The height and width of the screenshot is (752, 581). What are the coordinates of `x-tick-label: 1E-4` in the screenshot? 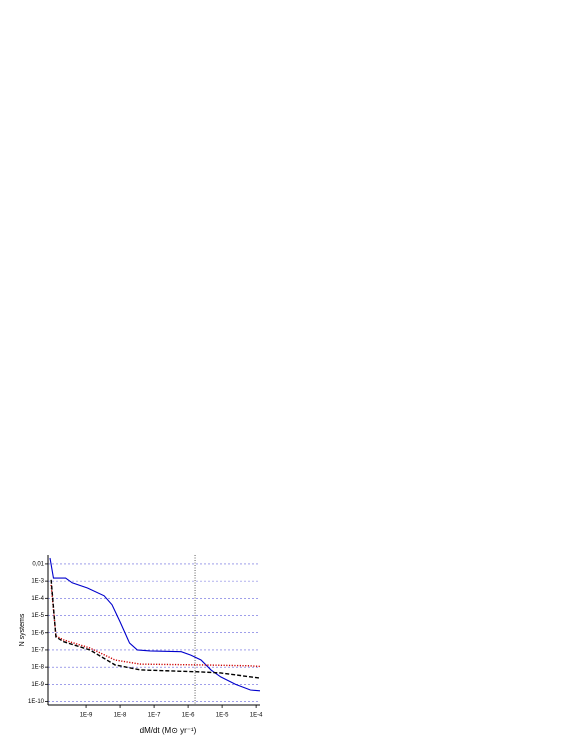 It's located at (256, 716).